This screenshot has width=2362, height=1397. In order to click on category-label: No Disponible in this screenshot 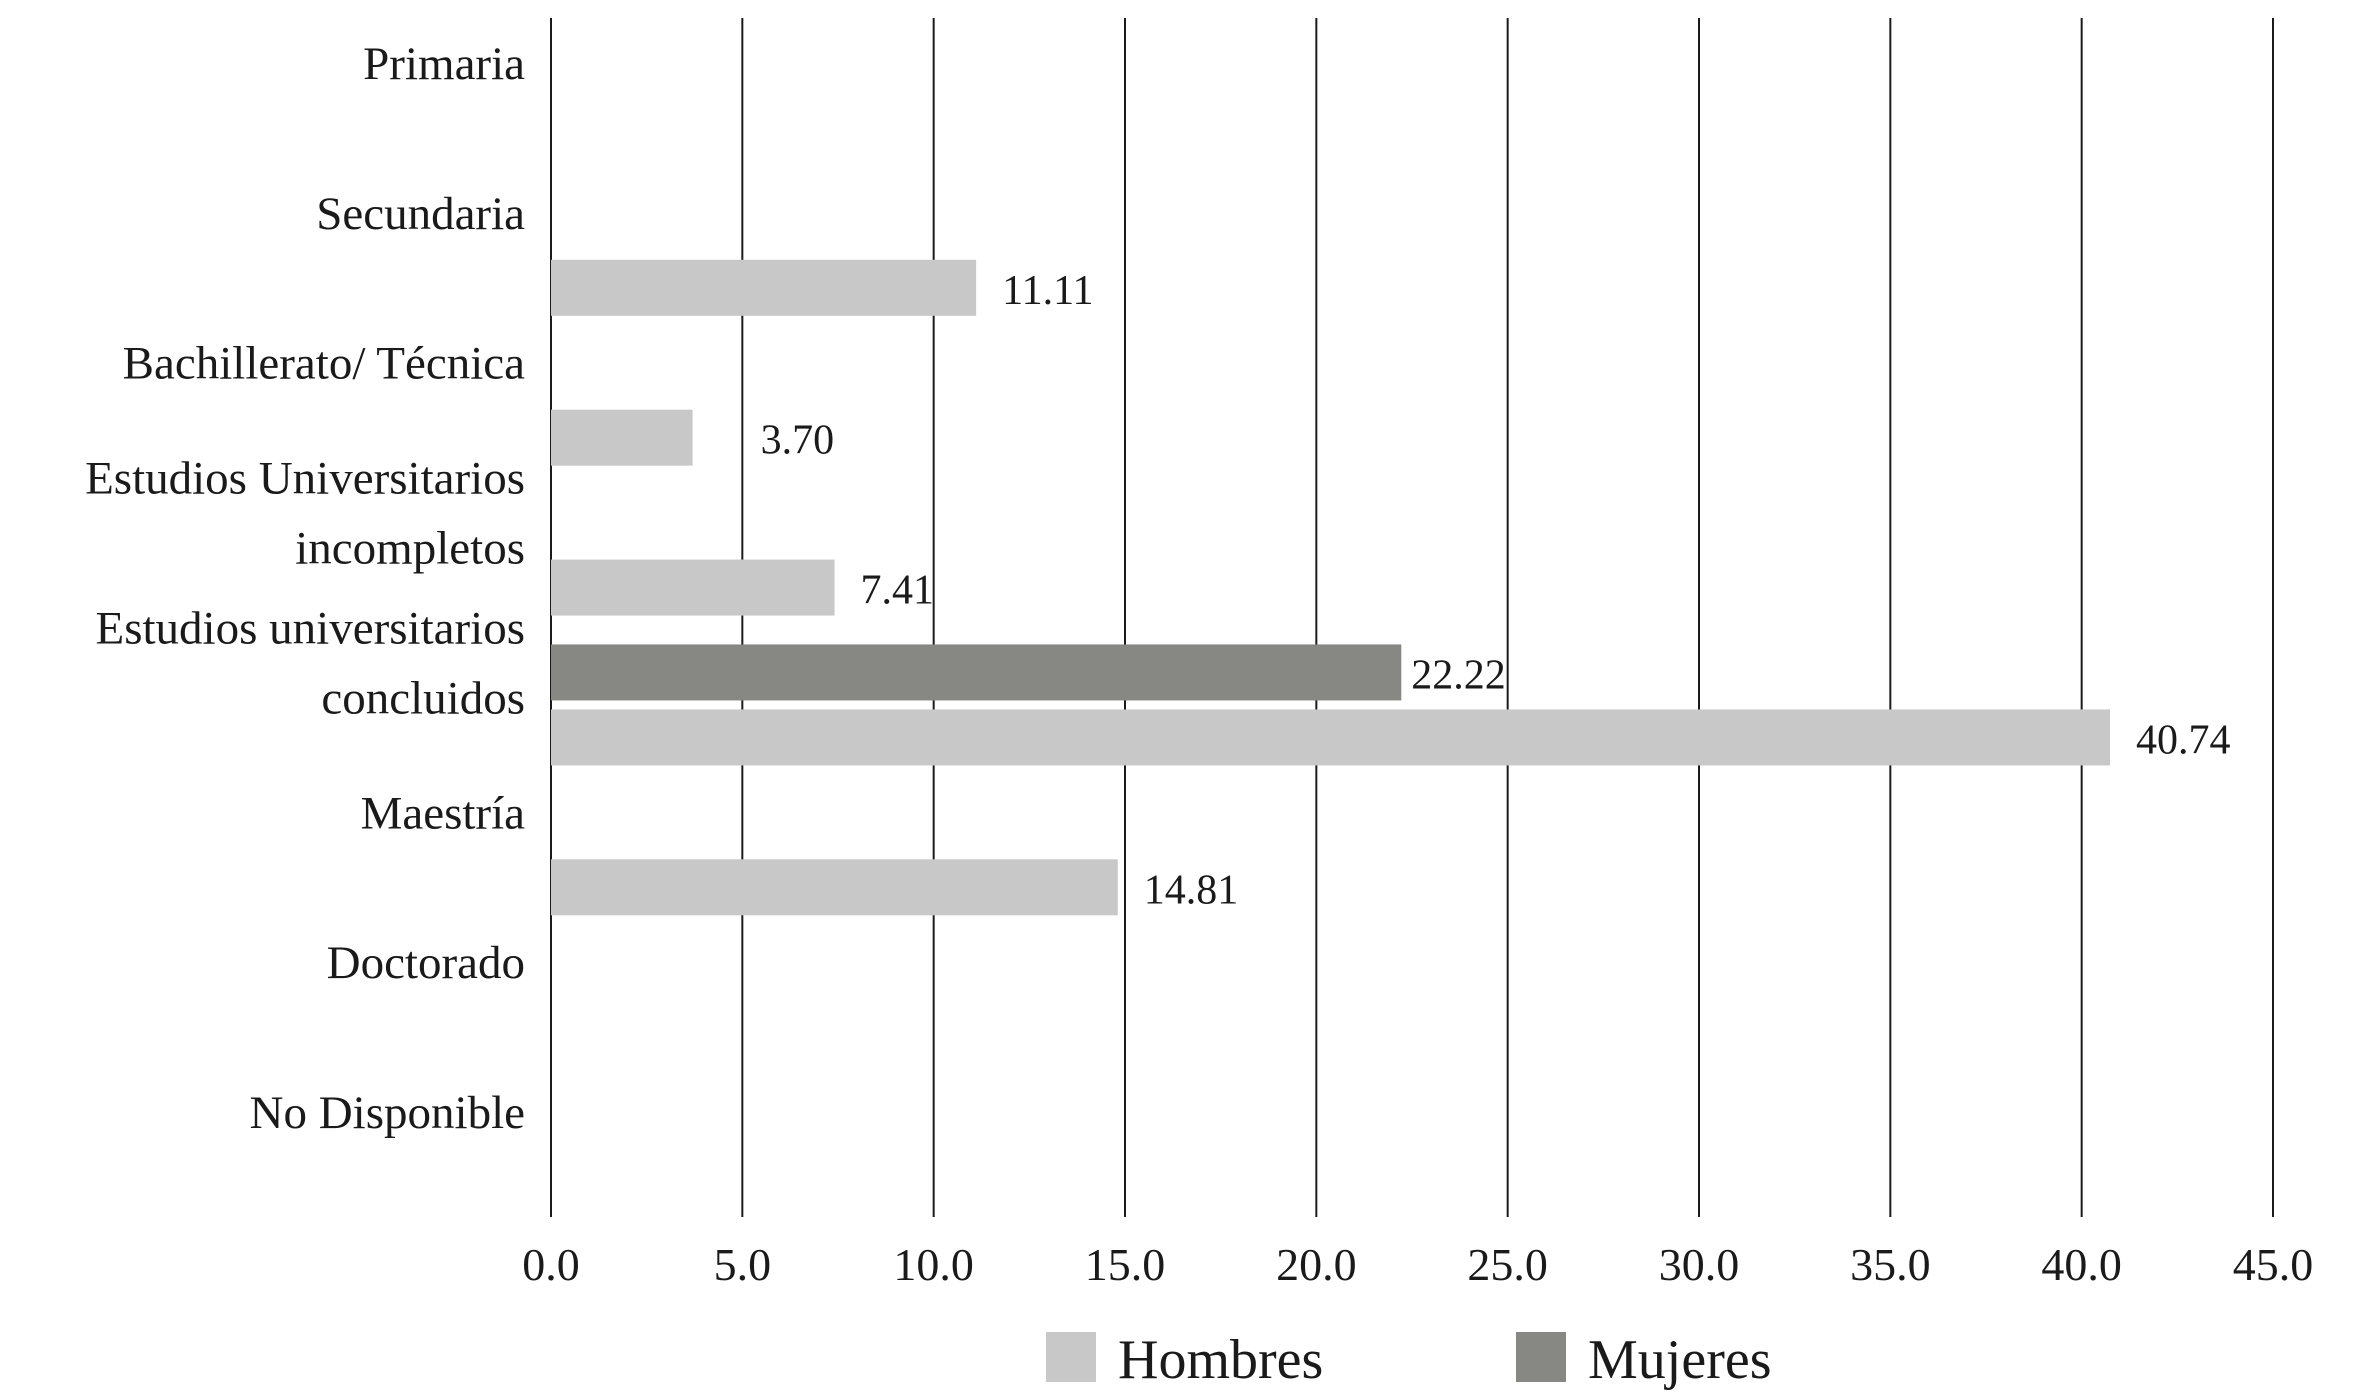, I will do `click(387, 1113)`.